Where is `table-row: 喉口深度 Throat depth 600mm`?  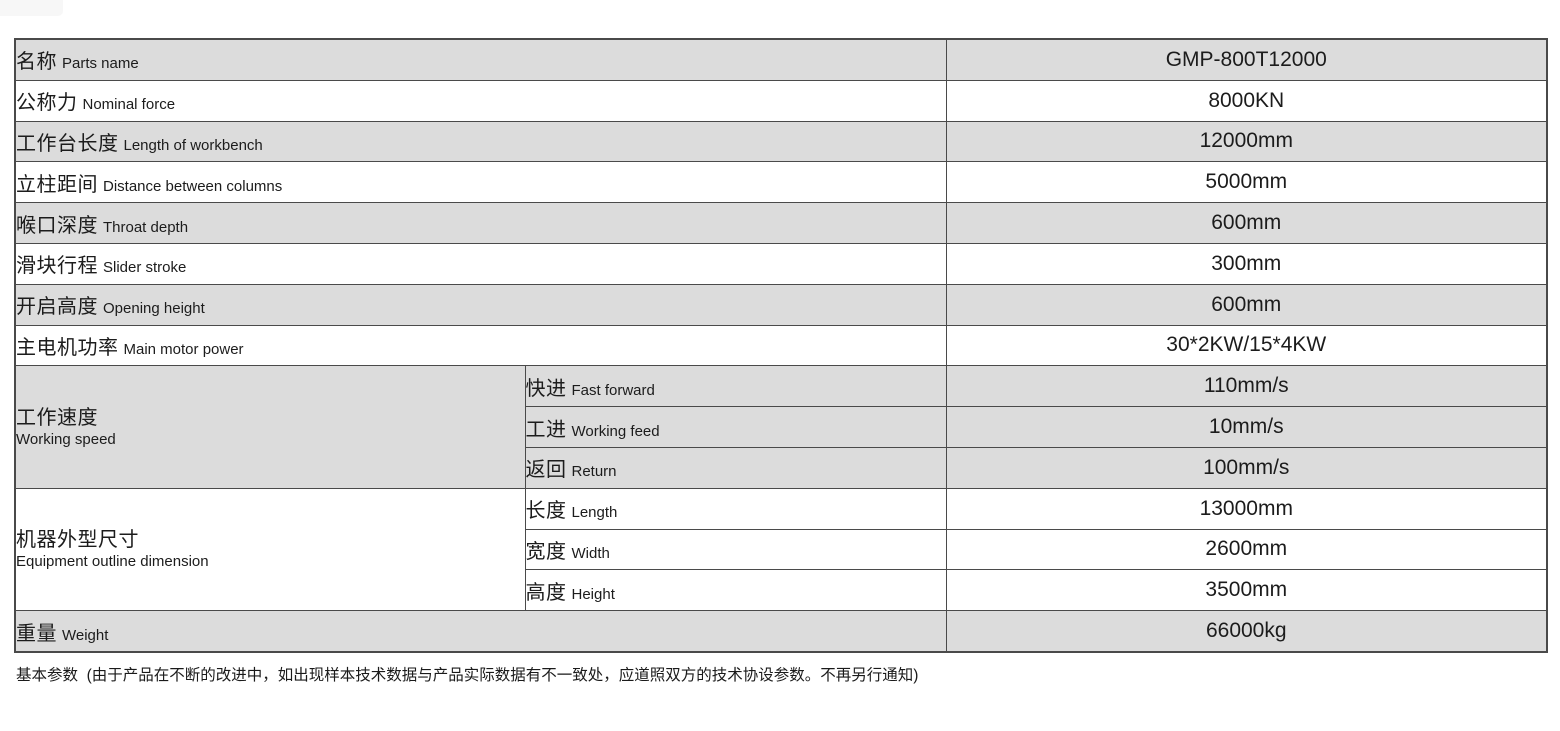
table-row: 喉口深度 Throat depth 600mm is located at coordinates (781, 223).